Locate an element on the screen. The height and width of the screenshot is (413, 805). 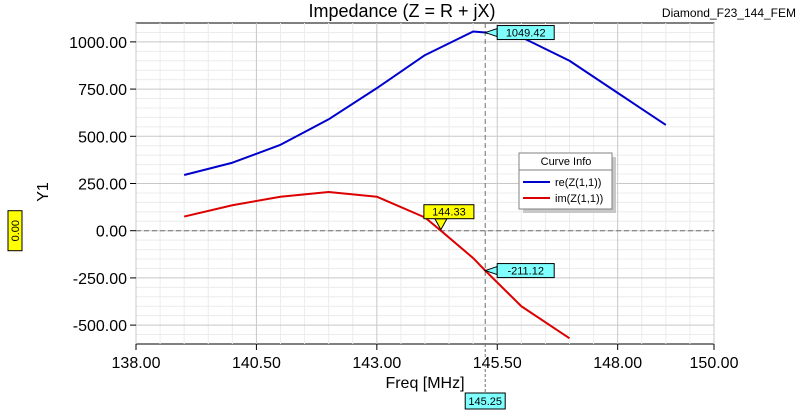
y-tick-label: 250.00 is located at coordinates (102, 185).